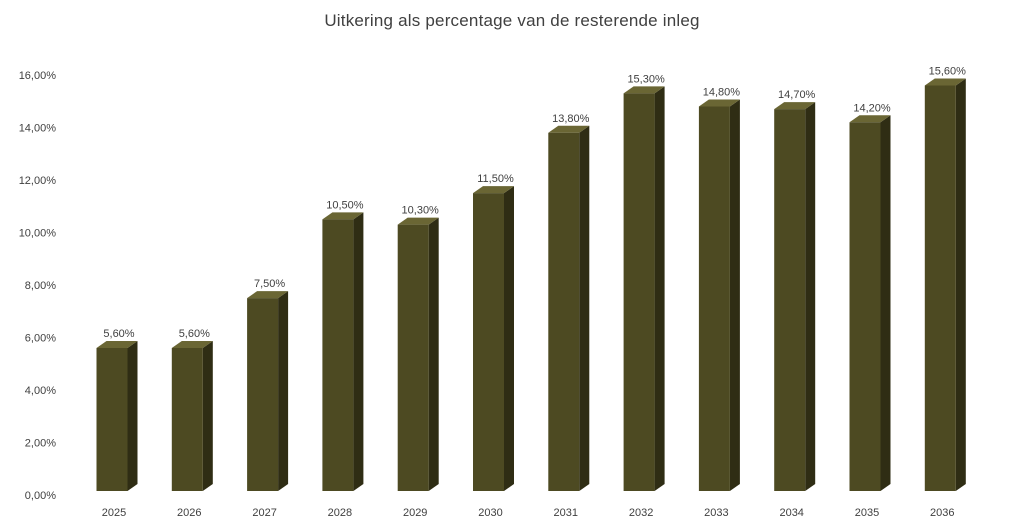 The width and height of the screenshot is (1024, 530). Describe the element at coordinates (646, 79) in the screenshot. I see `data-label: 15,30%` at that location.